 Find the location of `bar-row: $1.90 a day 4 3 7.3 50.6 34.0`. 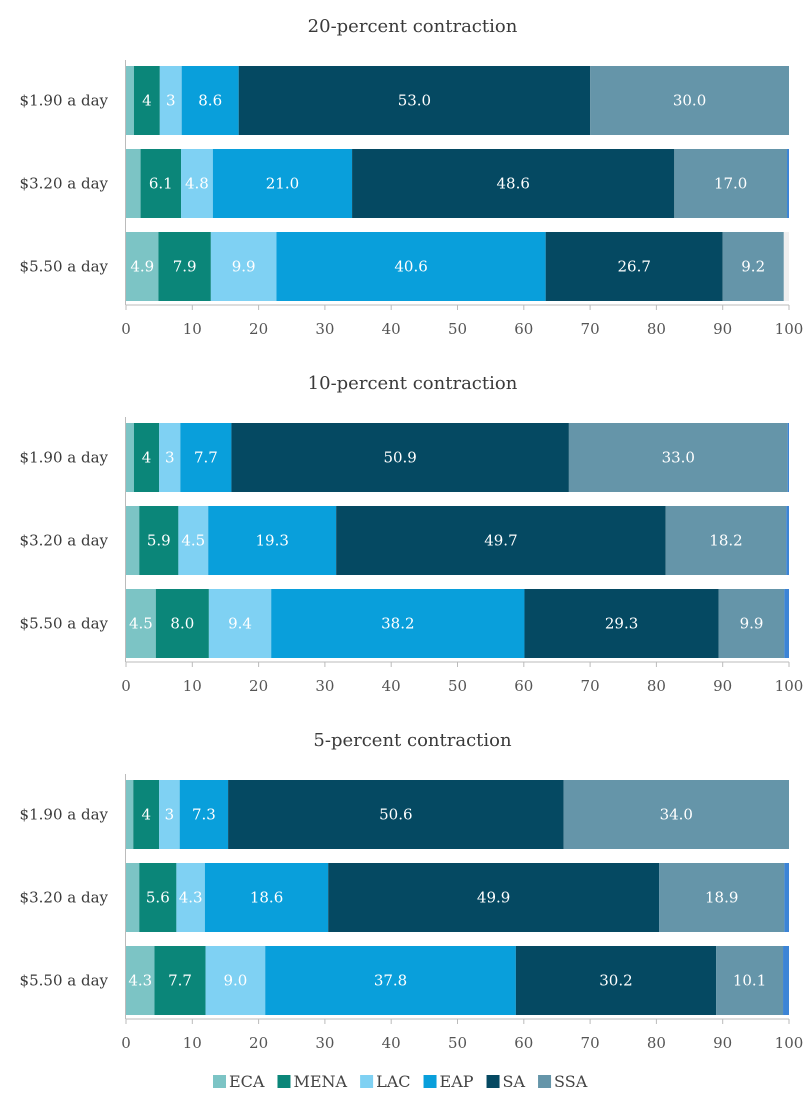

bar-row: $1.90 a day 4 3 7.3 50.6 34.0 is located at coordinates (404, 814).